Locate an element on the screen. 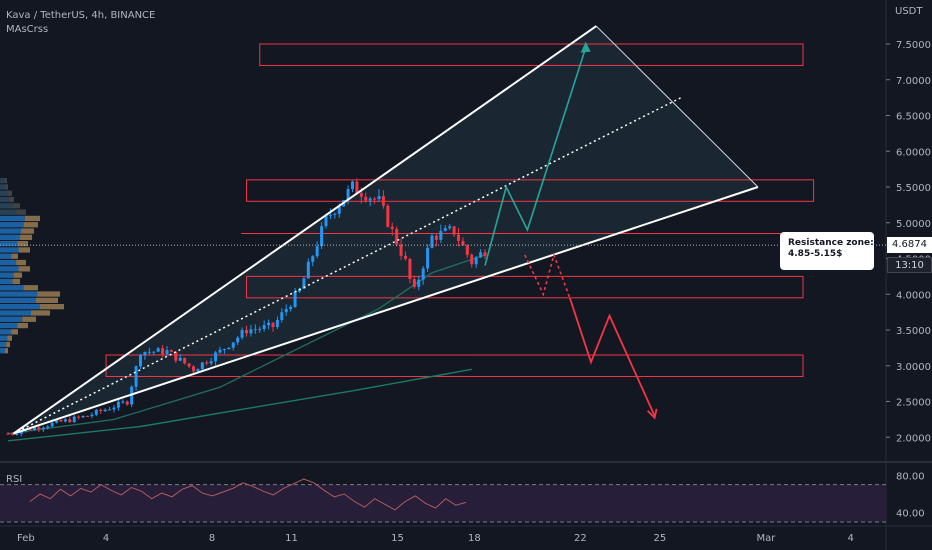  price-axis-label: 7.5000 is located at coordinates (913, 45).